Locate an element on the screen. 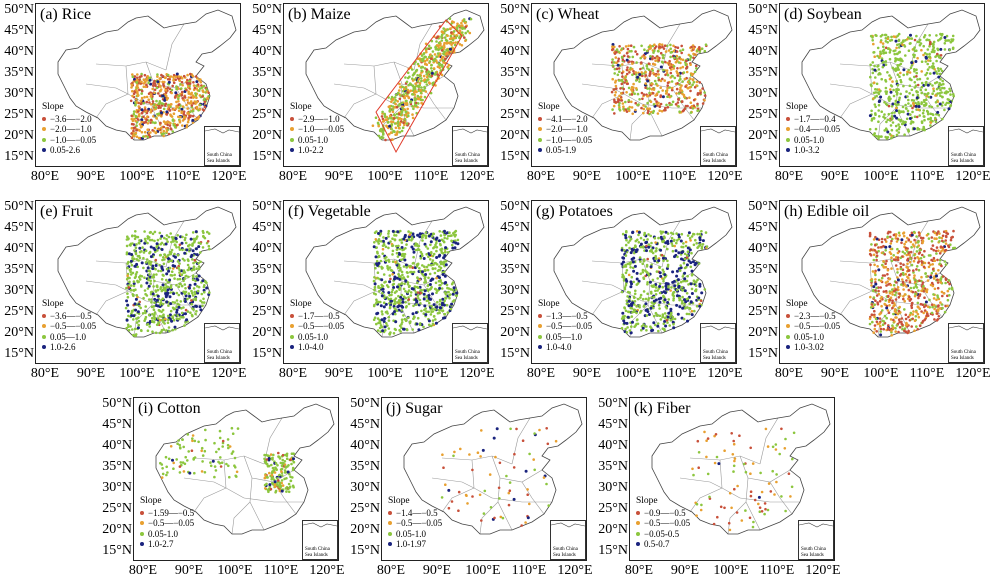 This screenshot has height=586, width=1000. legend-row: −1.0—−0.05 is located at coordinates (317, 129).